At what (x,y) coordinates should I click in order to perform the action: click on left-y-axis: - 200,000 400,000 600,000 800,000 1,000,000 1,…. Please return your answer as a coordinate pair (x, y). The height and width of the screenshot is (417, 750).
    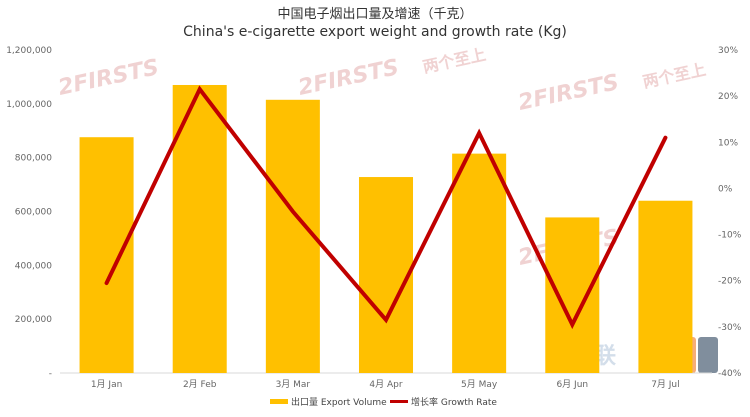
    Looking at the image, I should click on (29, 212).